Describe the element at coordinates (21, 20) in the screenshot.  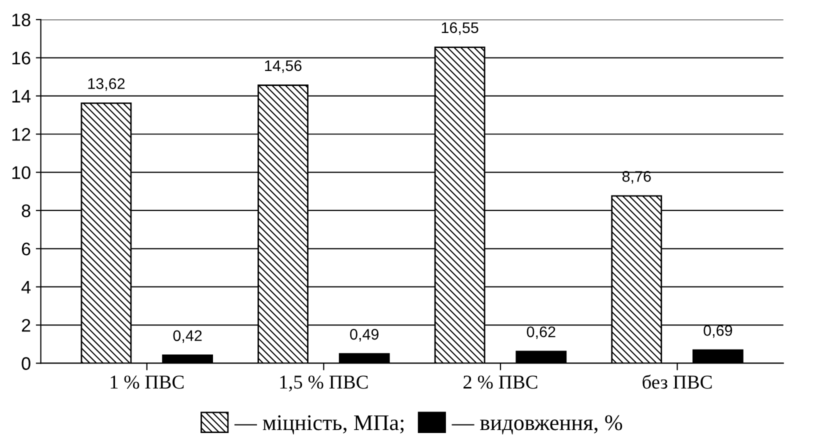
I see `y-tick-label: 18` at that location.